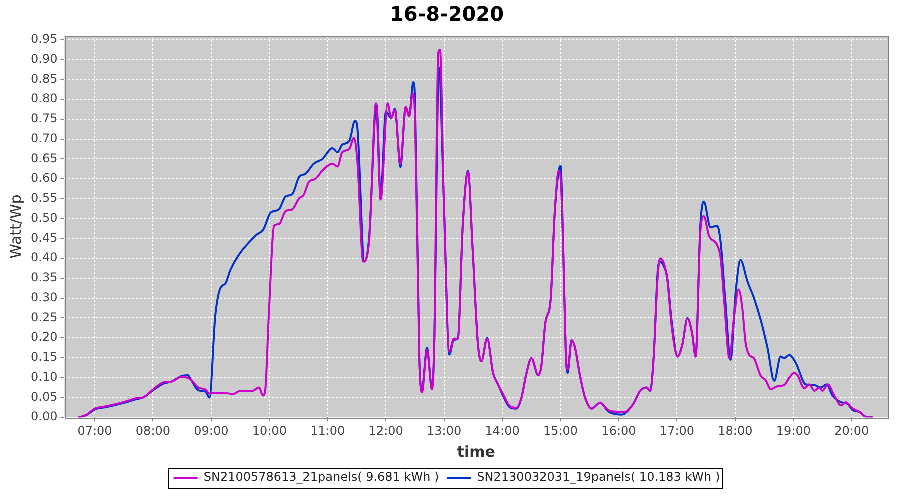  I want to click on x-tick-label: 20:00, so click(852, 431).